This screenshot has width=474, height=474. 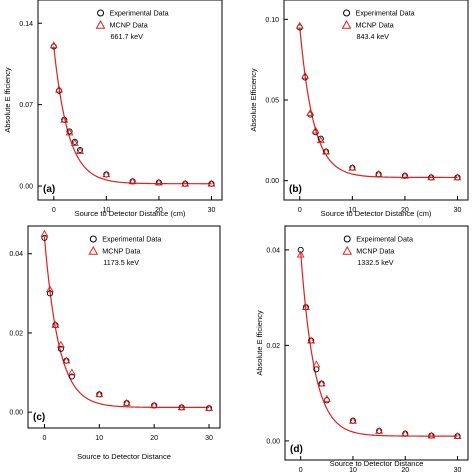 What do you see at coordinates (26, 24) in the screenshot?
I see `y-tick-label: 0.14` at bounding box center [26, 24].